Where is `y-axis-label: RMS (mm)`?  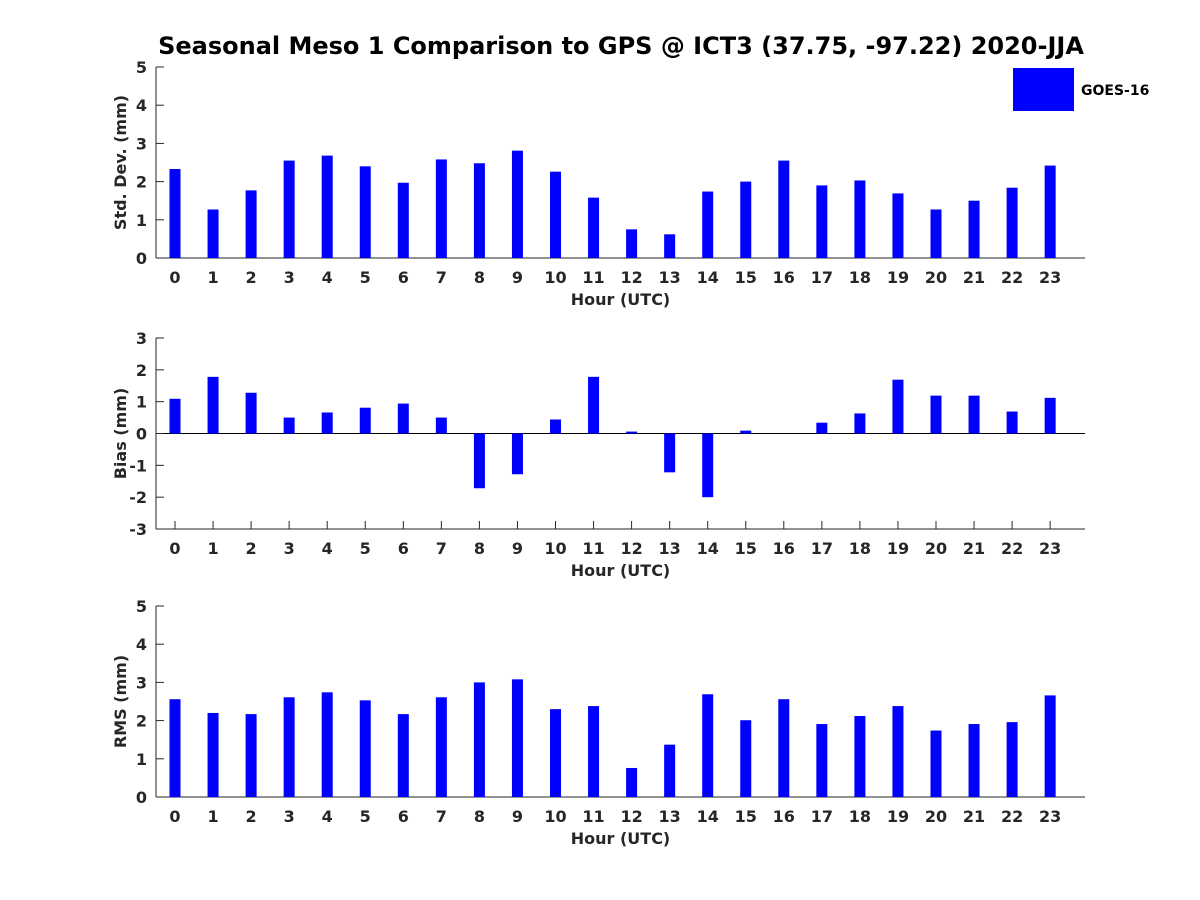
y-axis-label: RMS (mm) is located at coordinates (120, 701).